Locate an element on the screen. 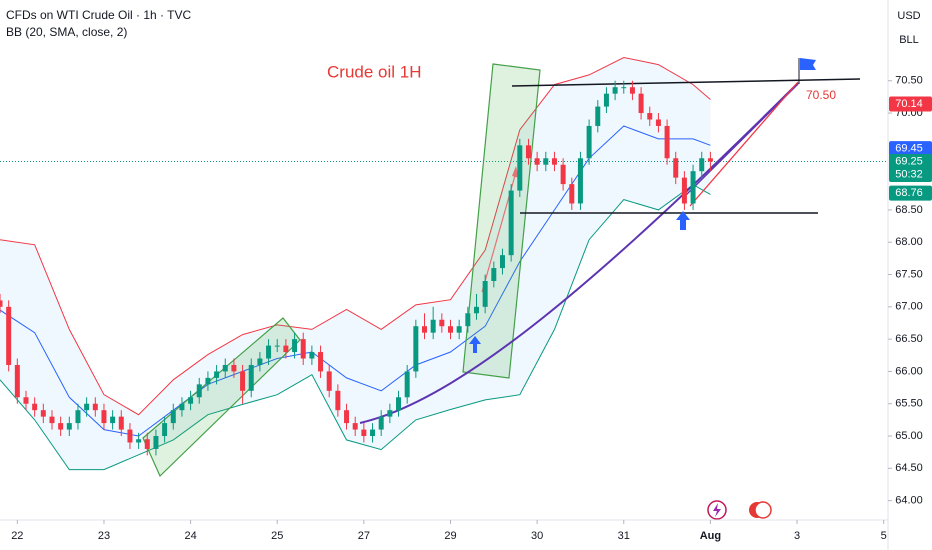 This screenshot has height=550, width=932. time-axis-panel is located at coordinates (444, 535).